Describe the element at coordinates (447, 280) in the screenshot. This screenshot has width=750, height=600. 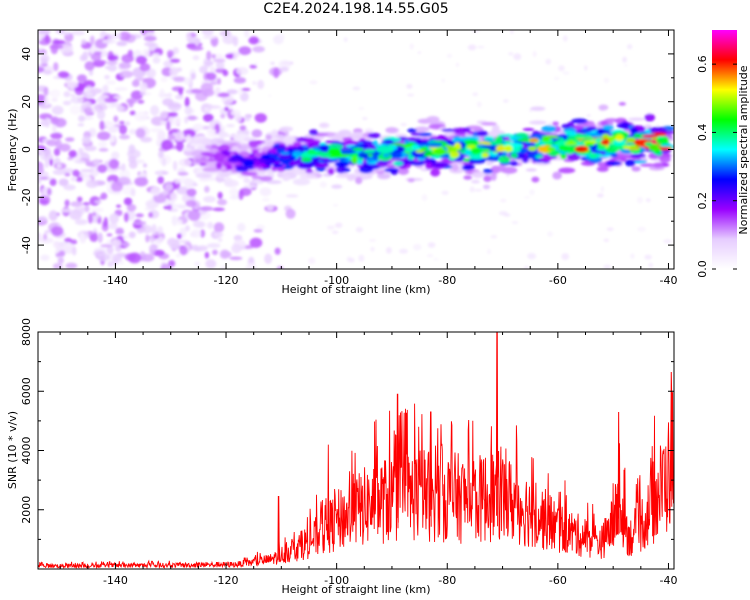
I see `x-tick-label: -80` at that location.